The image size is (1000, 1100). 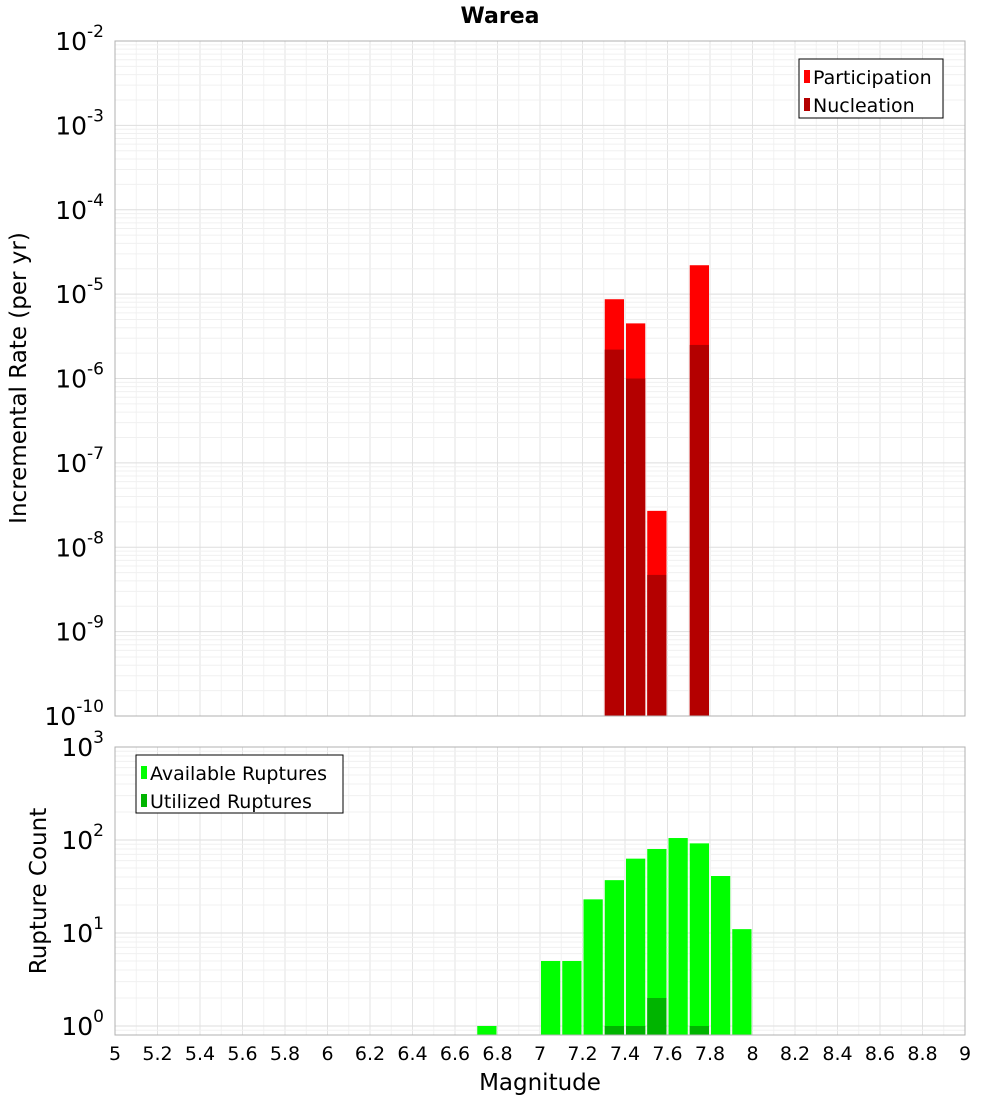 What do you see at coordinates (79, 208) in the screenshot?
I see `y-tick-label: 10⁻⁴` at bounding box center [79, 208].